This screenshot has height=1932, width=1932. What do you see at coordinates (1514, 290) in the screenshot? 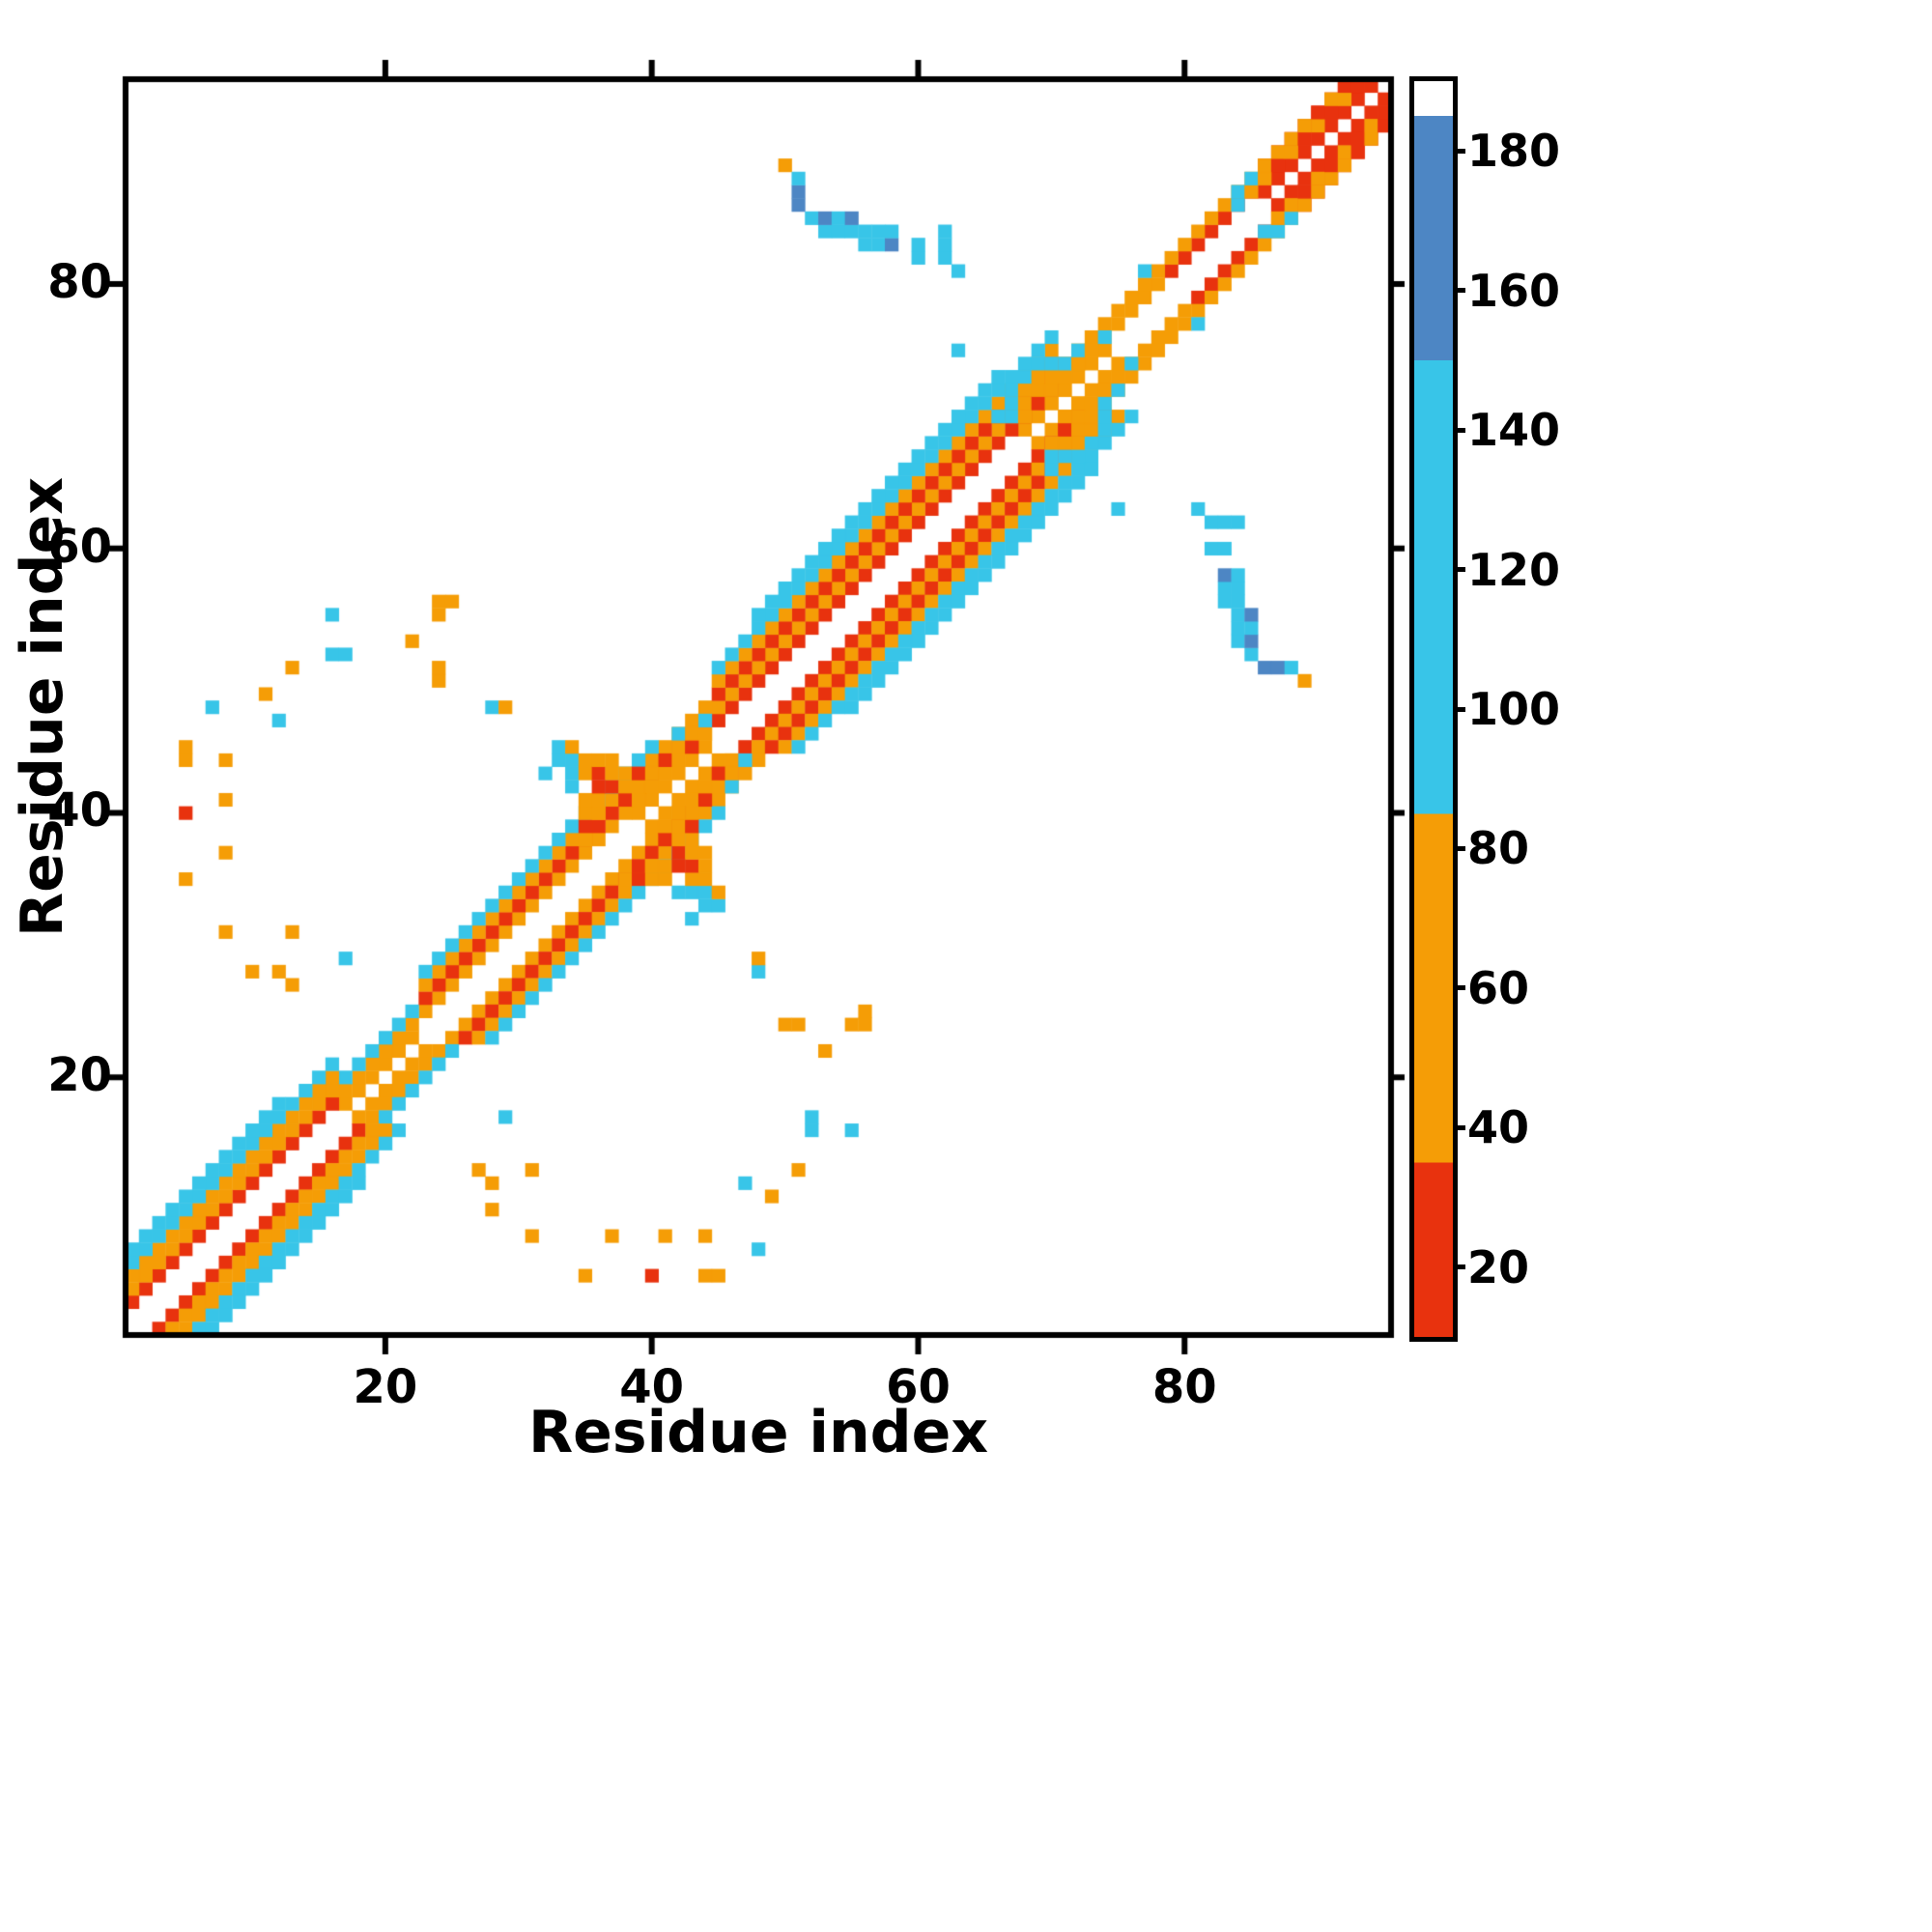
I see `colorbar-tick-label: 160` at bounding box center [1514, 290].